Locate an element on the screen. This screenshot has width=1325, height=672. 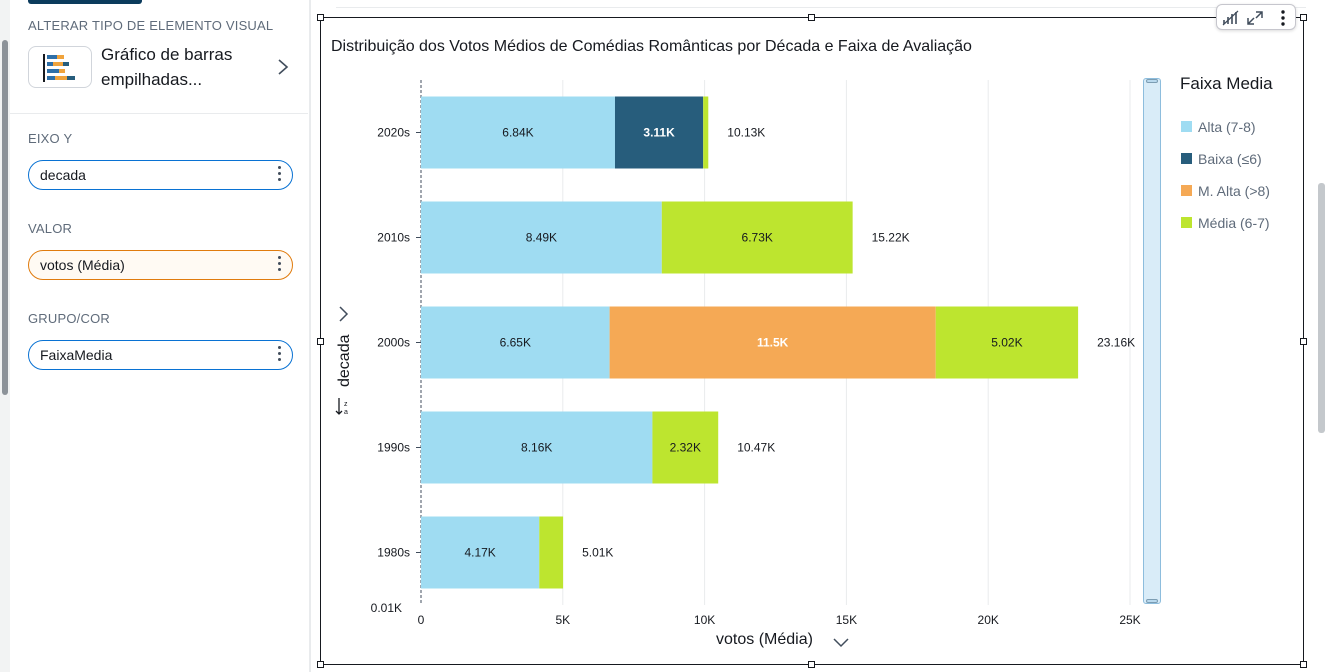
legend-label: Média (6-7) is located at coordinates (1234, 223).